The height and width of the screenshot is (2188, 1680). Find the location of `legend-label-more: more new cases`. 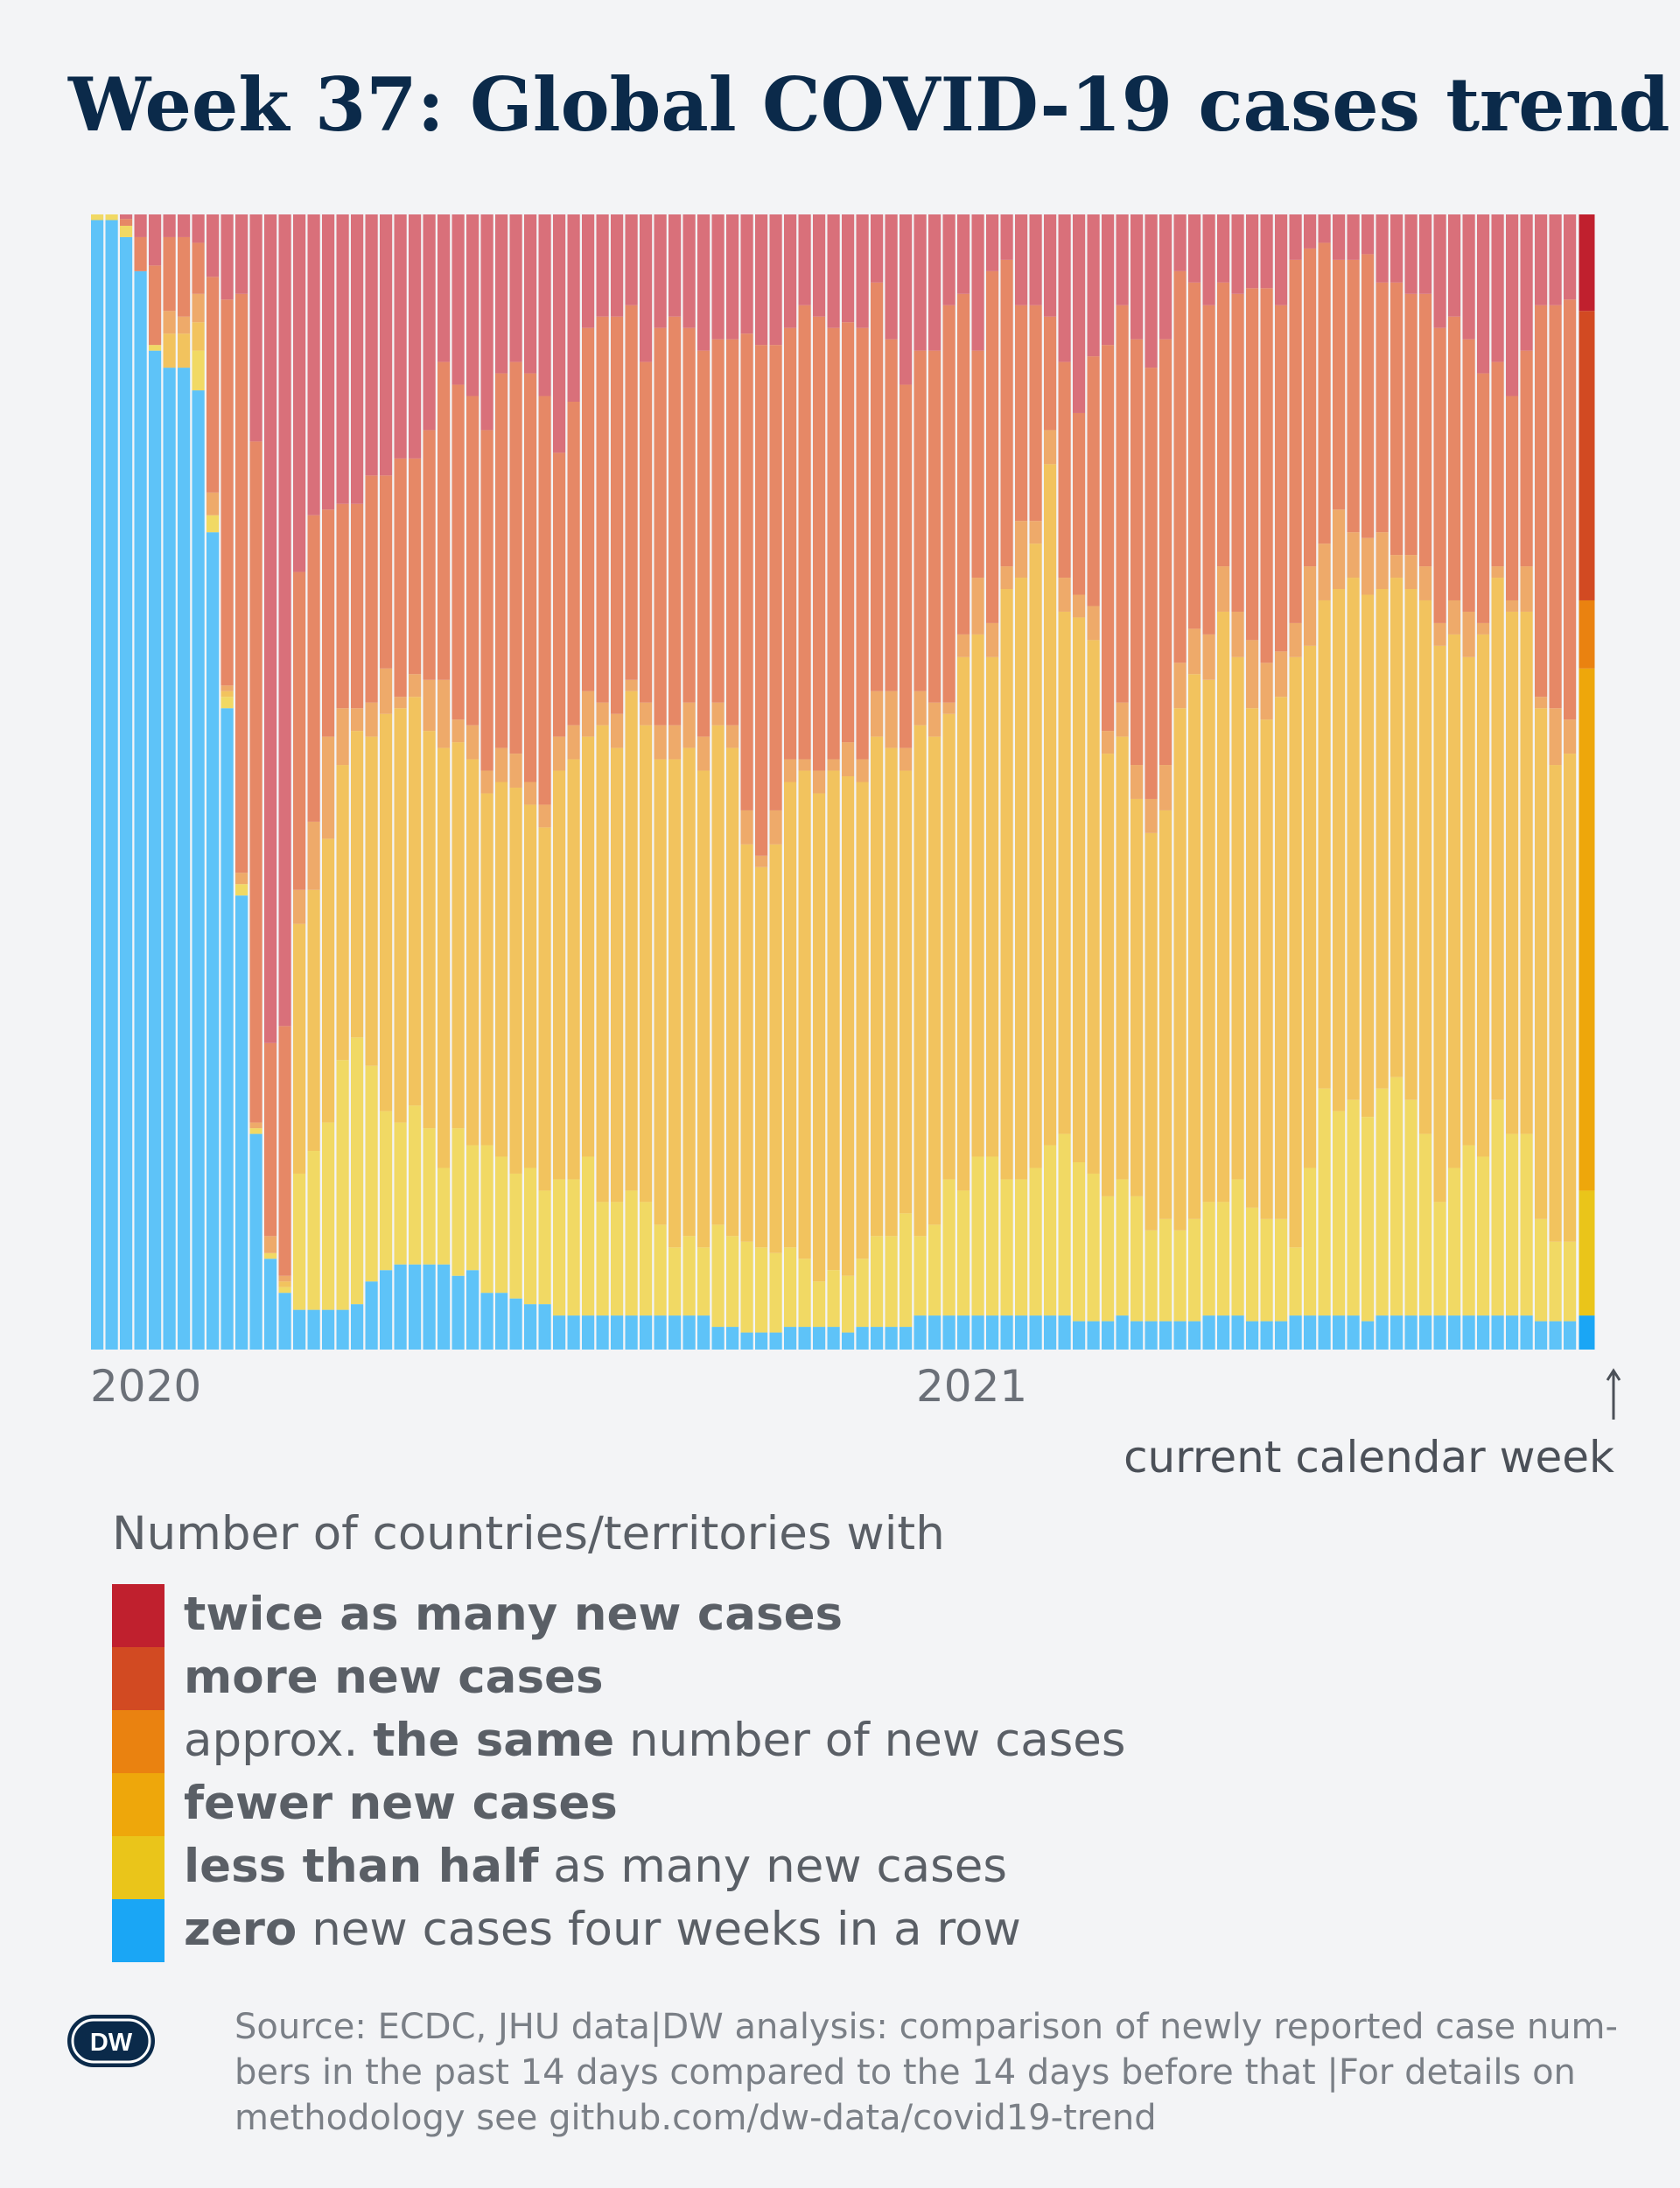

legend-label-more: more new cases is located at coordinates (393, 1678).